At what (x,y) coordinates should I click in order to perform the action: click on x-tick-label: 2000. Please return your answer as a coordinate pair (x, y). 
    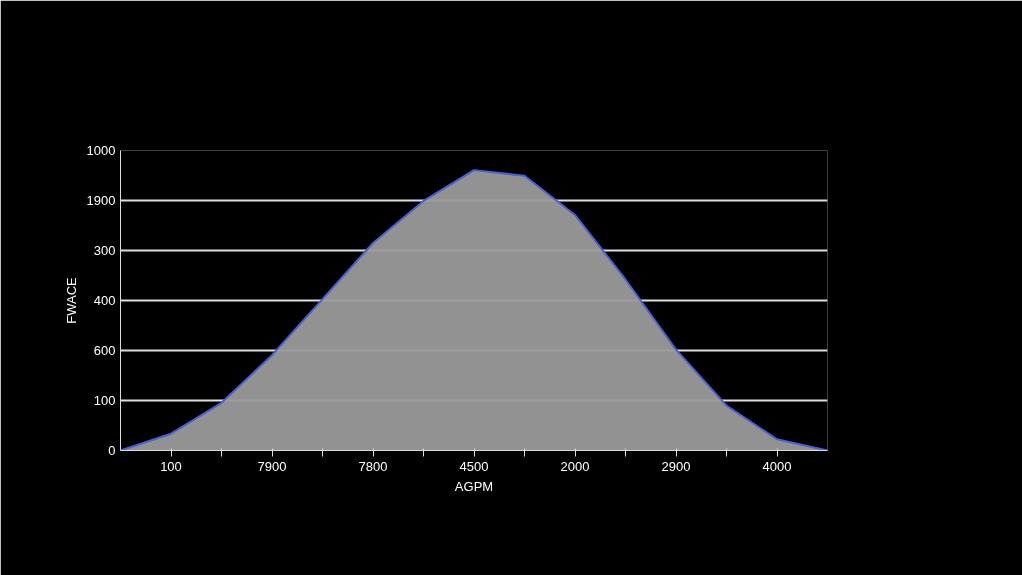
    Looking at the image, I should click on (575, 466).